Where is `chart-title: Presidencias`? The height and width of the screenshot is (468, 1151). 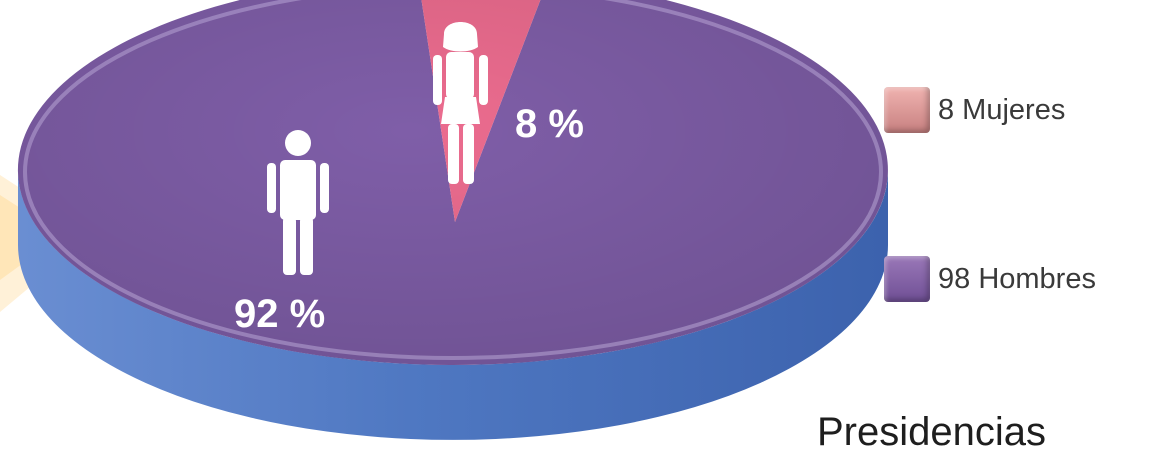
chart-title: Presidencias is located at coordinates (932, 432).